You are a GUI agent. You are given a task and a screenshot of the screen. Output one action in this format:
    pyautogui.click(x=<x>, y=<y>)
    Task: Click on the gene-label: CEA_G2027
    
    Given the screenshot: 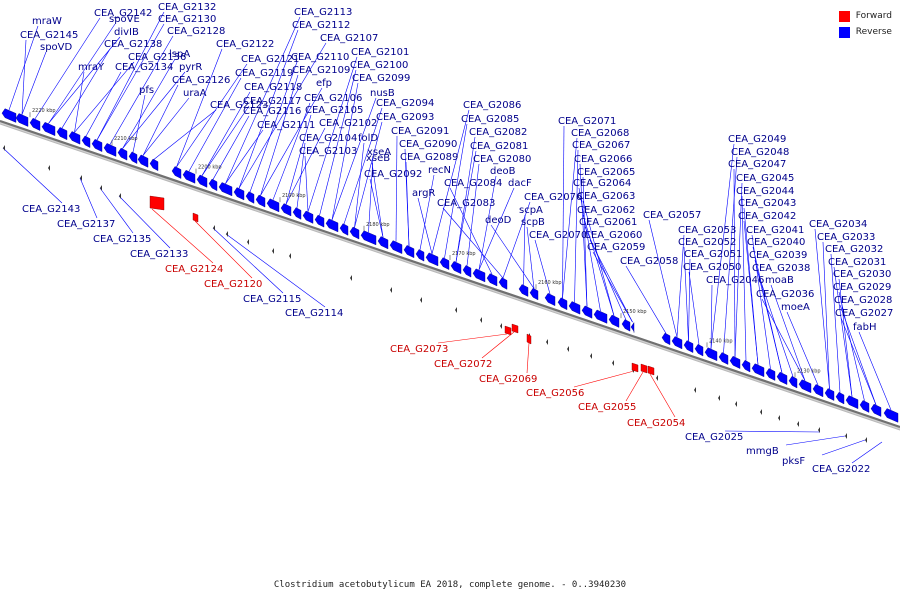 What is the action you would take?
    pyautogui.click(x=864, y=313)
    